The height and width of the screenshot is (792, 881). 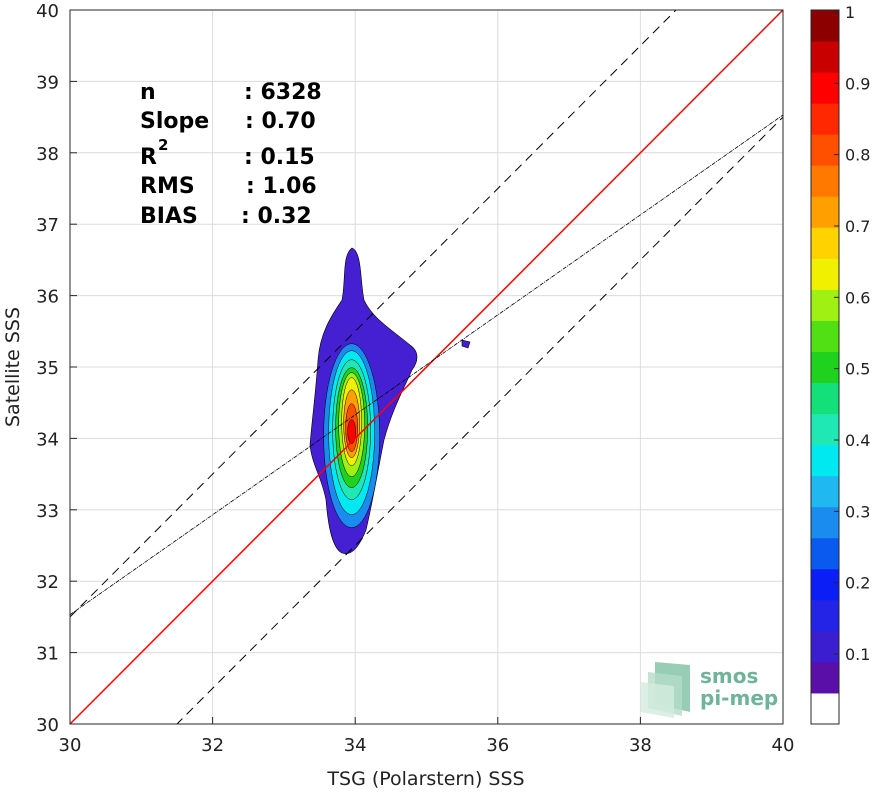 What do you see at coordinates (783, 745) in the screenshot?
I see `x-tick-label: 40` at bounding box center [783, 745].